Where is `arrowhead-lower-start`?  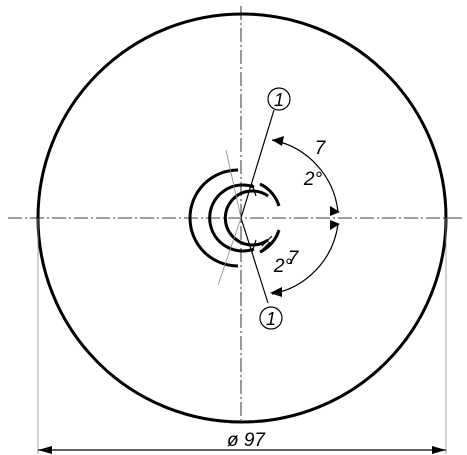 arrowhead-lower-start is located at coordinates (335, 225).